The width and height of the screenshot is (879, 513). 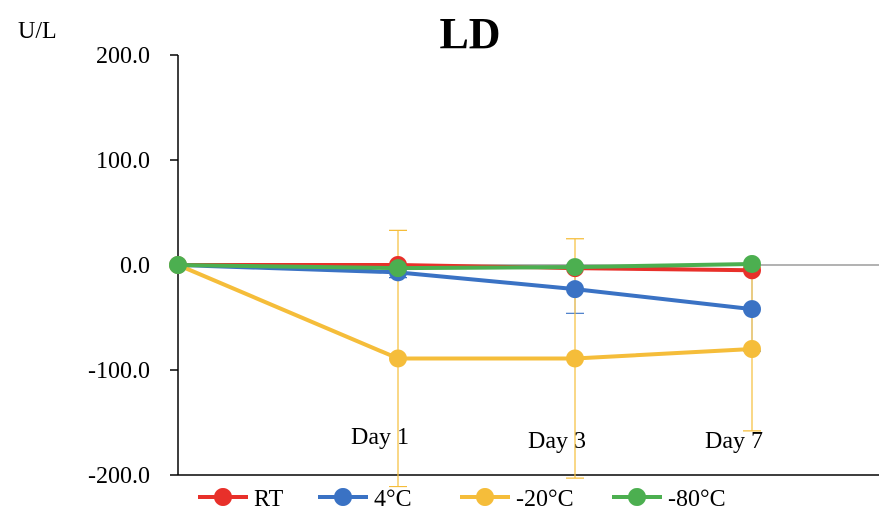 What do you see at coordinates (123, 56) in the screenshot?
I see `y-tick-label: 200.0` at bounding box center [123, 56].